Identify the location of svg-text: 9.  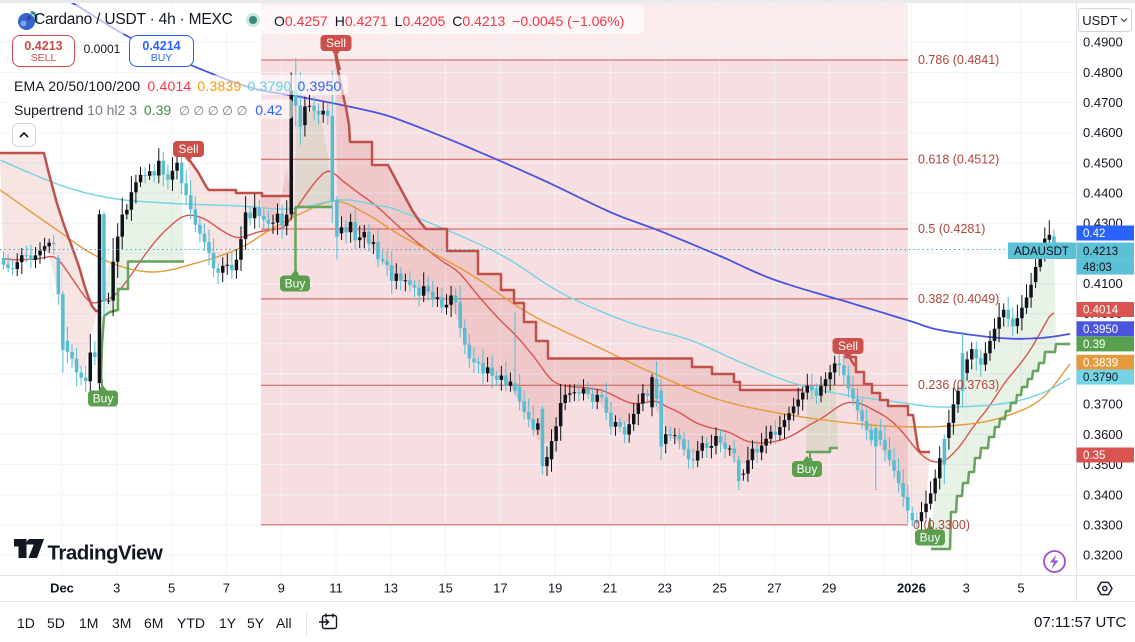
(281, 588).